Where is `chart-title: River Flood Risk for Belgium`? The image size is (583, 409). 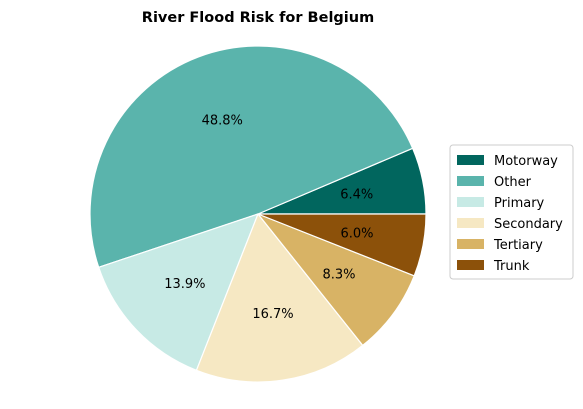
chart-title: River Flood Risk for Belgium is located at coordinates (258, 18).